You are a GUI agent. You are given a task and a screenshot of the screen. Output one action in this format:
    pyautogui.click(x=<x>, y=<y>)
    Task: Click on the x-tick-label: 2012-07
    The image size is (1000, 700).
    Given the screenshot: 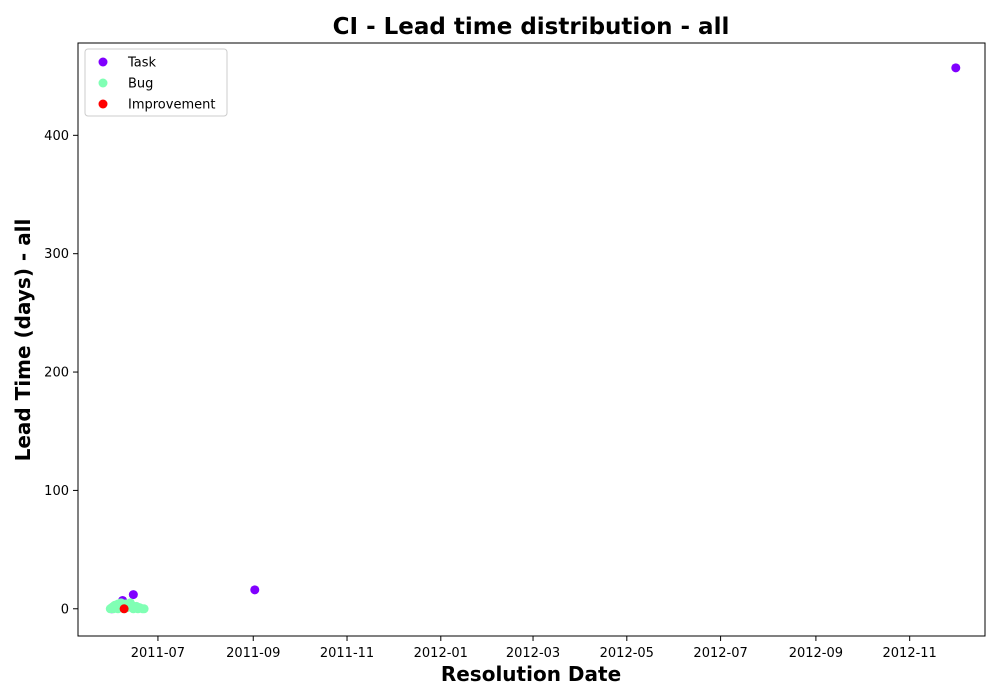 What is the action you would take?
    pyautogui.click(x=720, y=653)
    